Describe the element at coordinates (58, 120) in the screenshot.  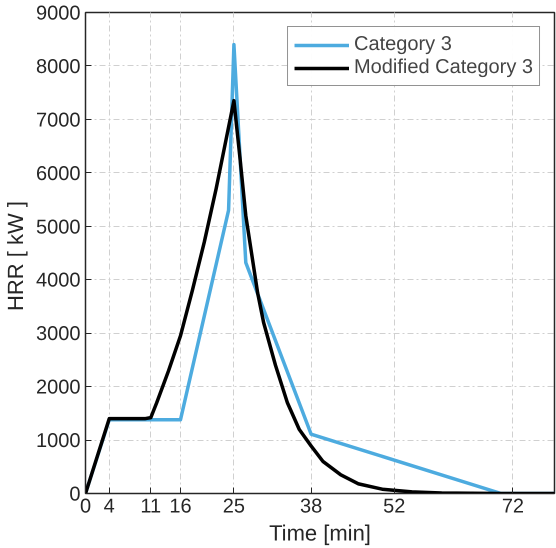
I see `y-tick-label: 7000` at that location.